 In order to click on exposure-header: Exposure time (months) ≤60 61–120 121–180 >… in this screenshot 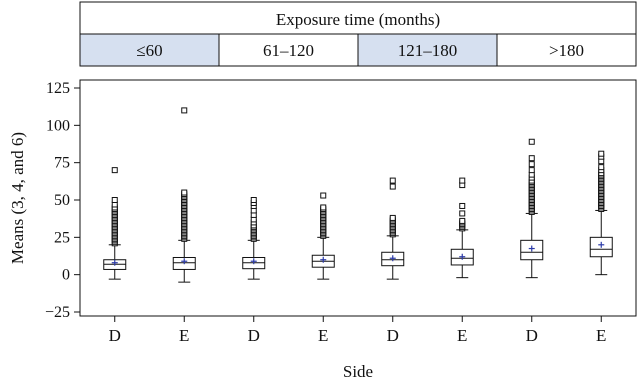, I will do `click(358, 34)`.